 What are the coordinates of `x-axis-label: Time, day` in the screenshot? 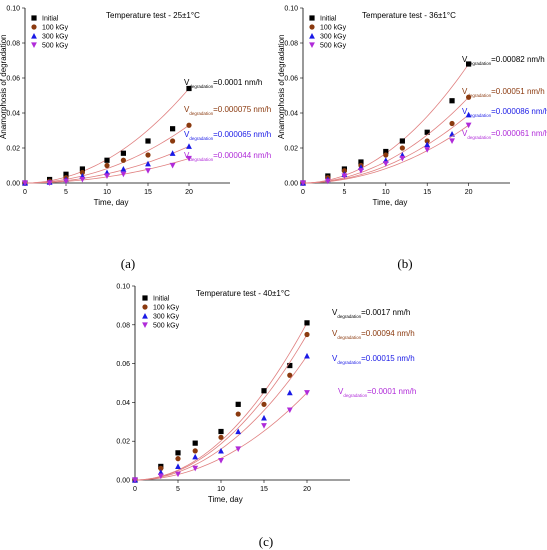 It's located at (225, 499).